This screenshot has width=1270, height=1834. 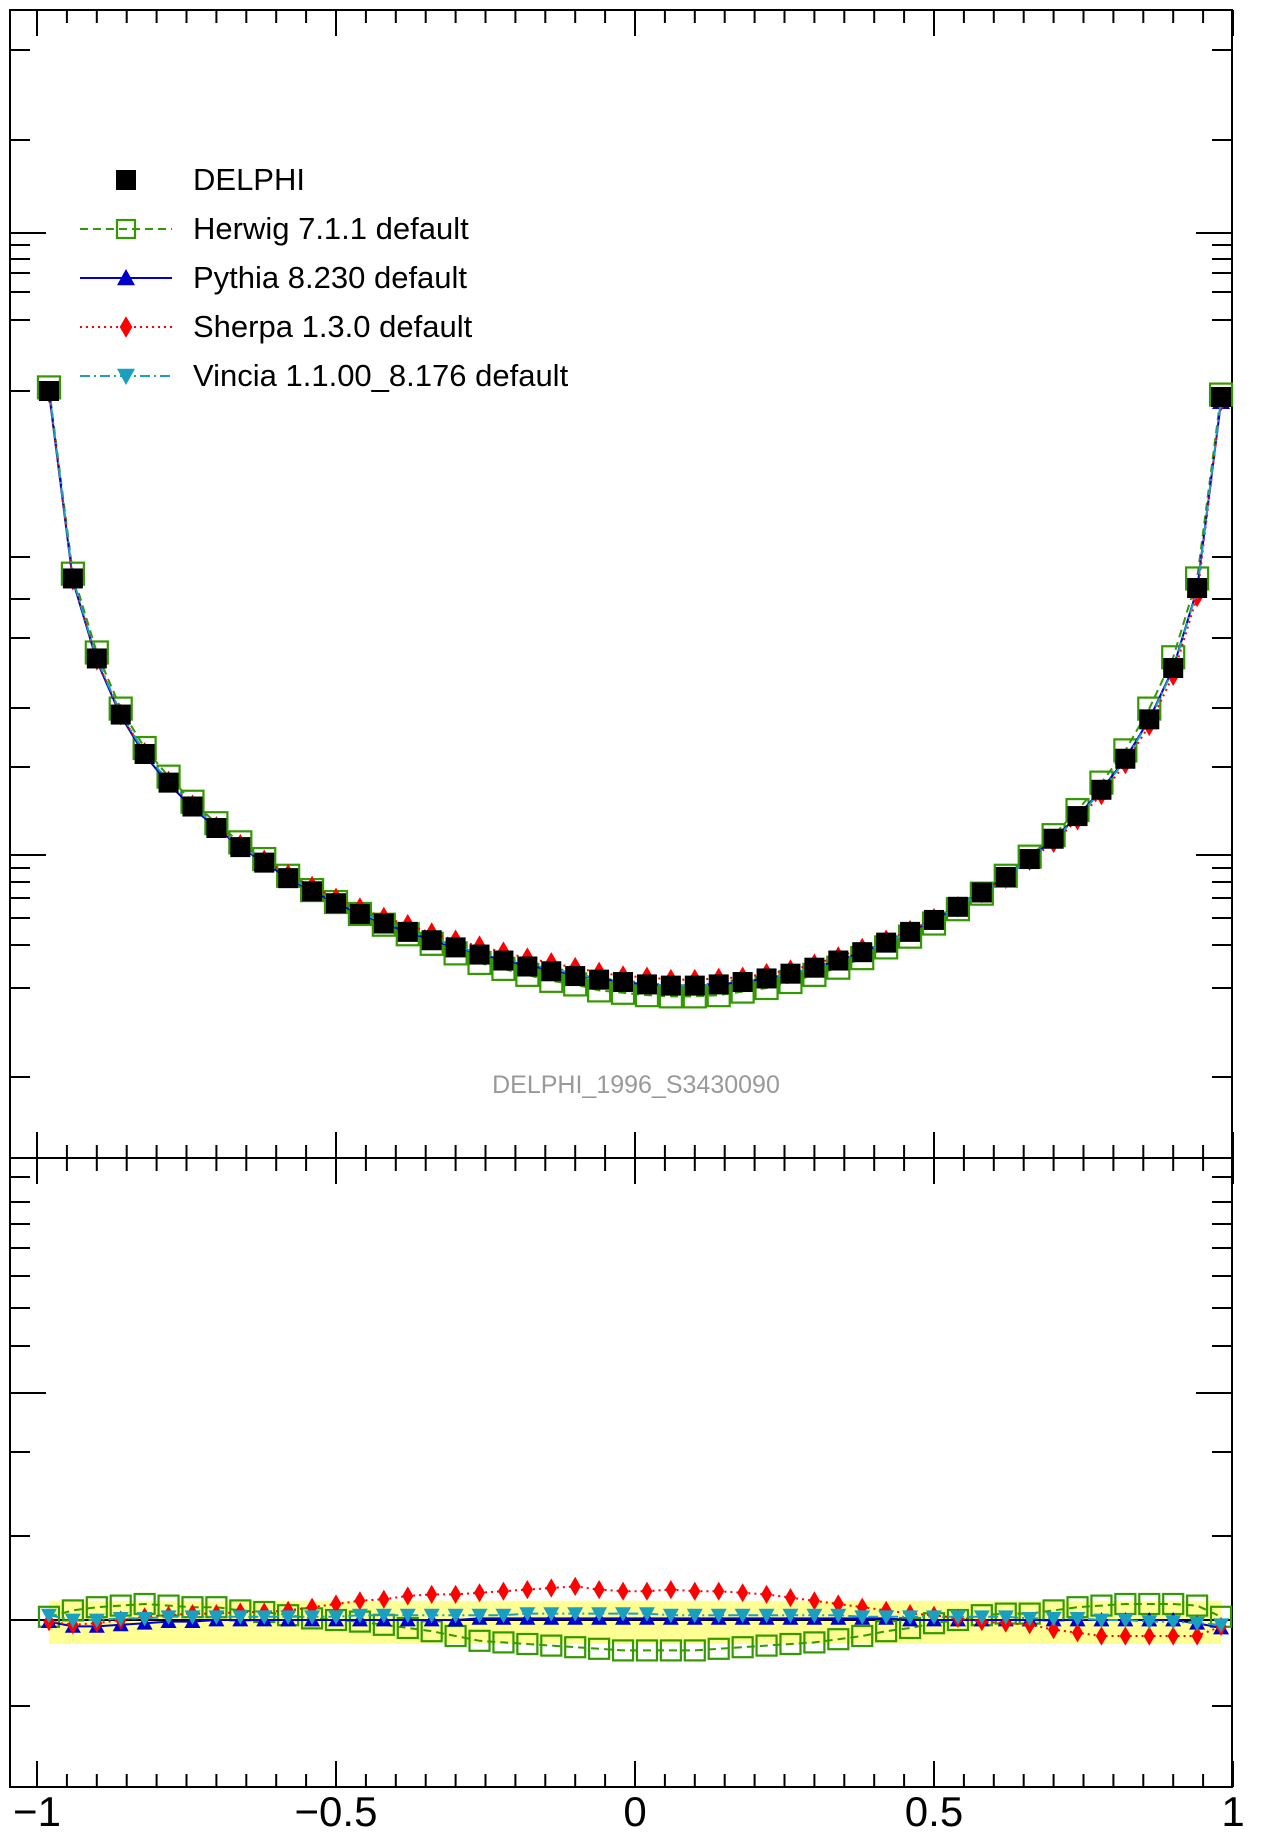 What do you see at coordinates (333, 326) in the screenshot?
I see `legend-label: Sherpa 1.3.0 default` at bounding box center [333, 326].